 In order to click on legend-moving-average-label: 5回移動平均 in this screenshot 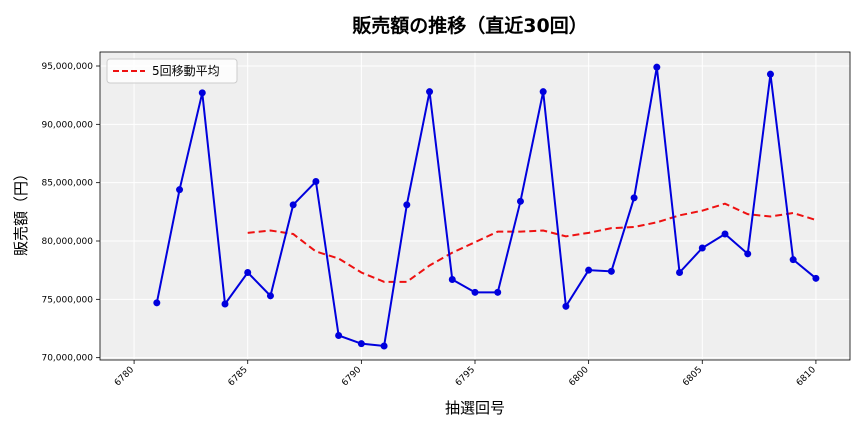, I will do `click(186, 71)`.